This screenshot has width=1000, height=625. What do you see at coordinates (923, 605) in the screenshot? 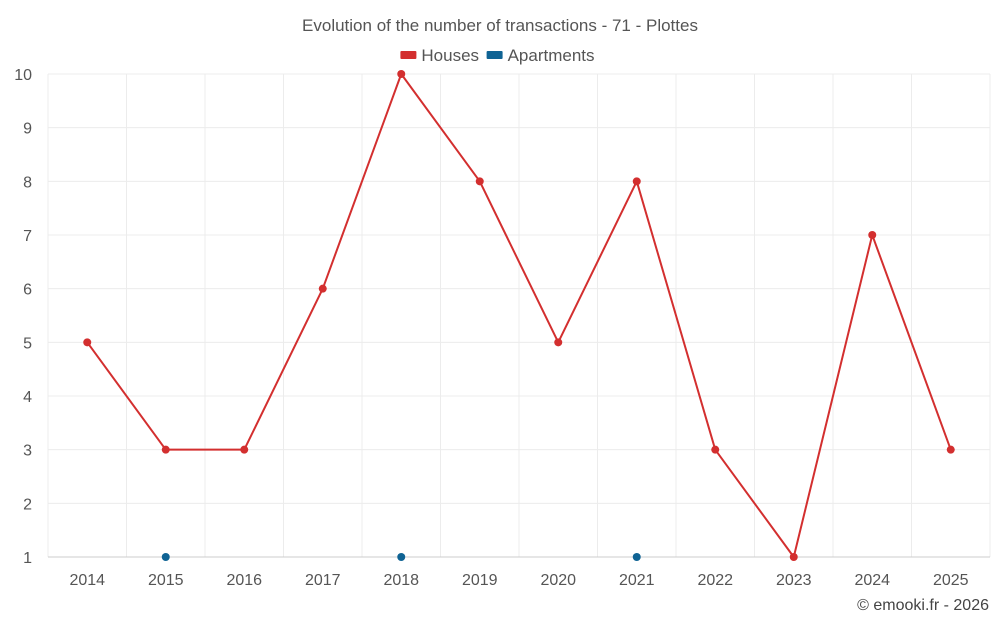
I see `credit: © emooki.fr - 2026` at bounding box center [923, 605].